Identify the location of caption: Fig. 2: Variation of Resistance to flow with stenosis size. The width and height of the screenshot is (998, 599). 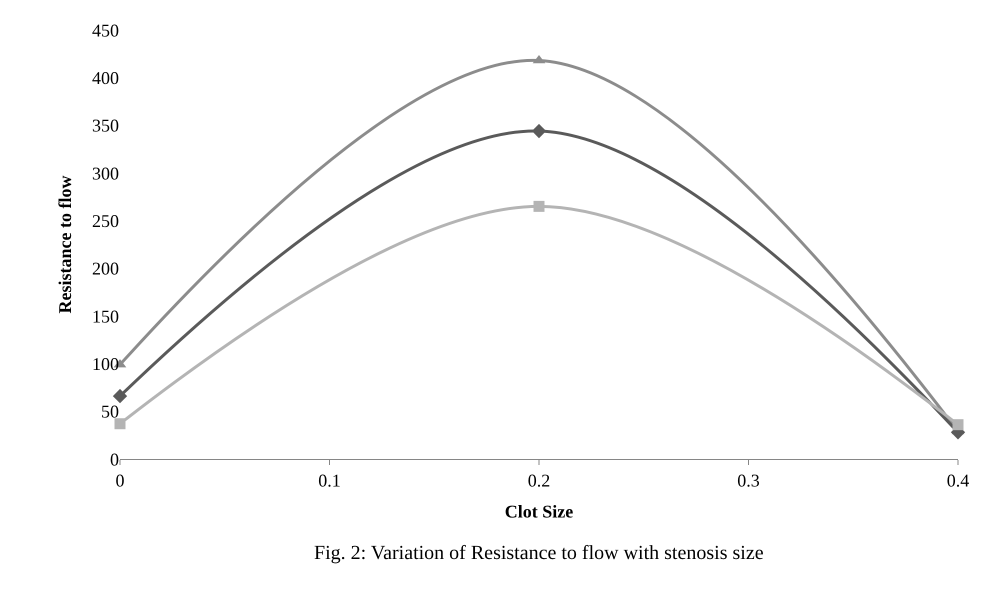
(539, 553).